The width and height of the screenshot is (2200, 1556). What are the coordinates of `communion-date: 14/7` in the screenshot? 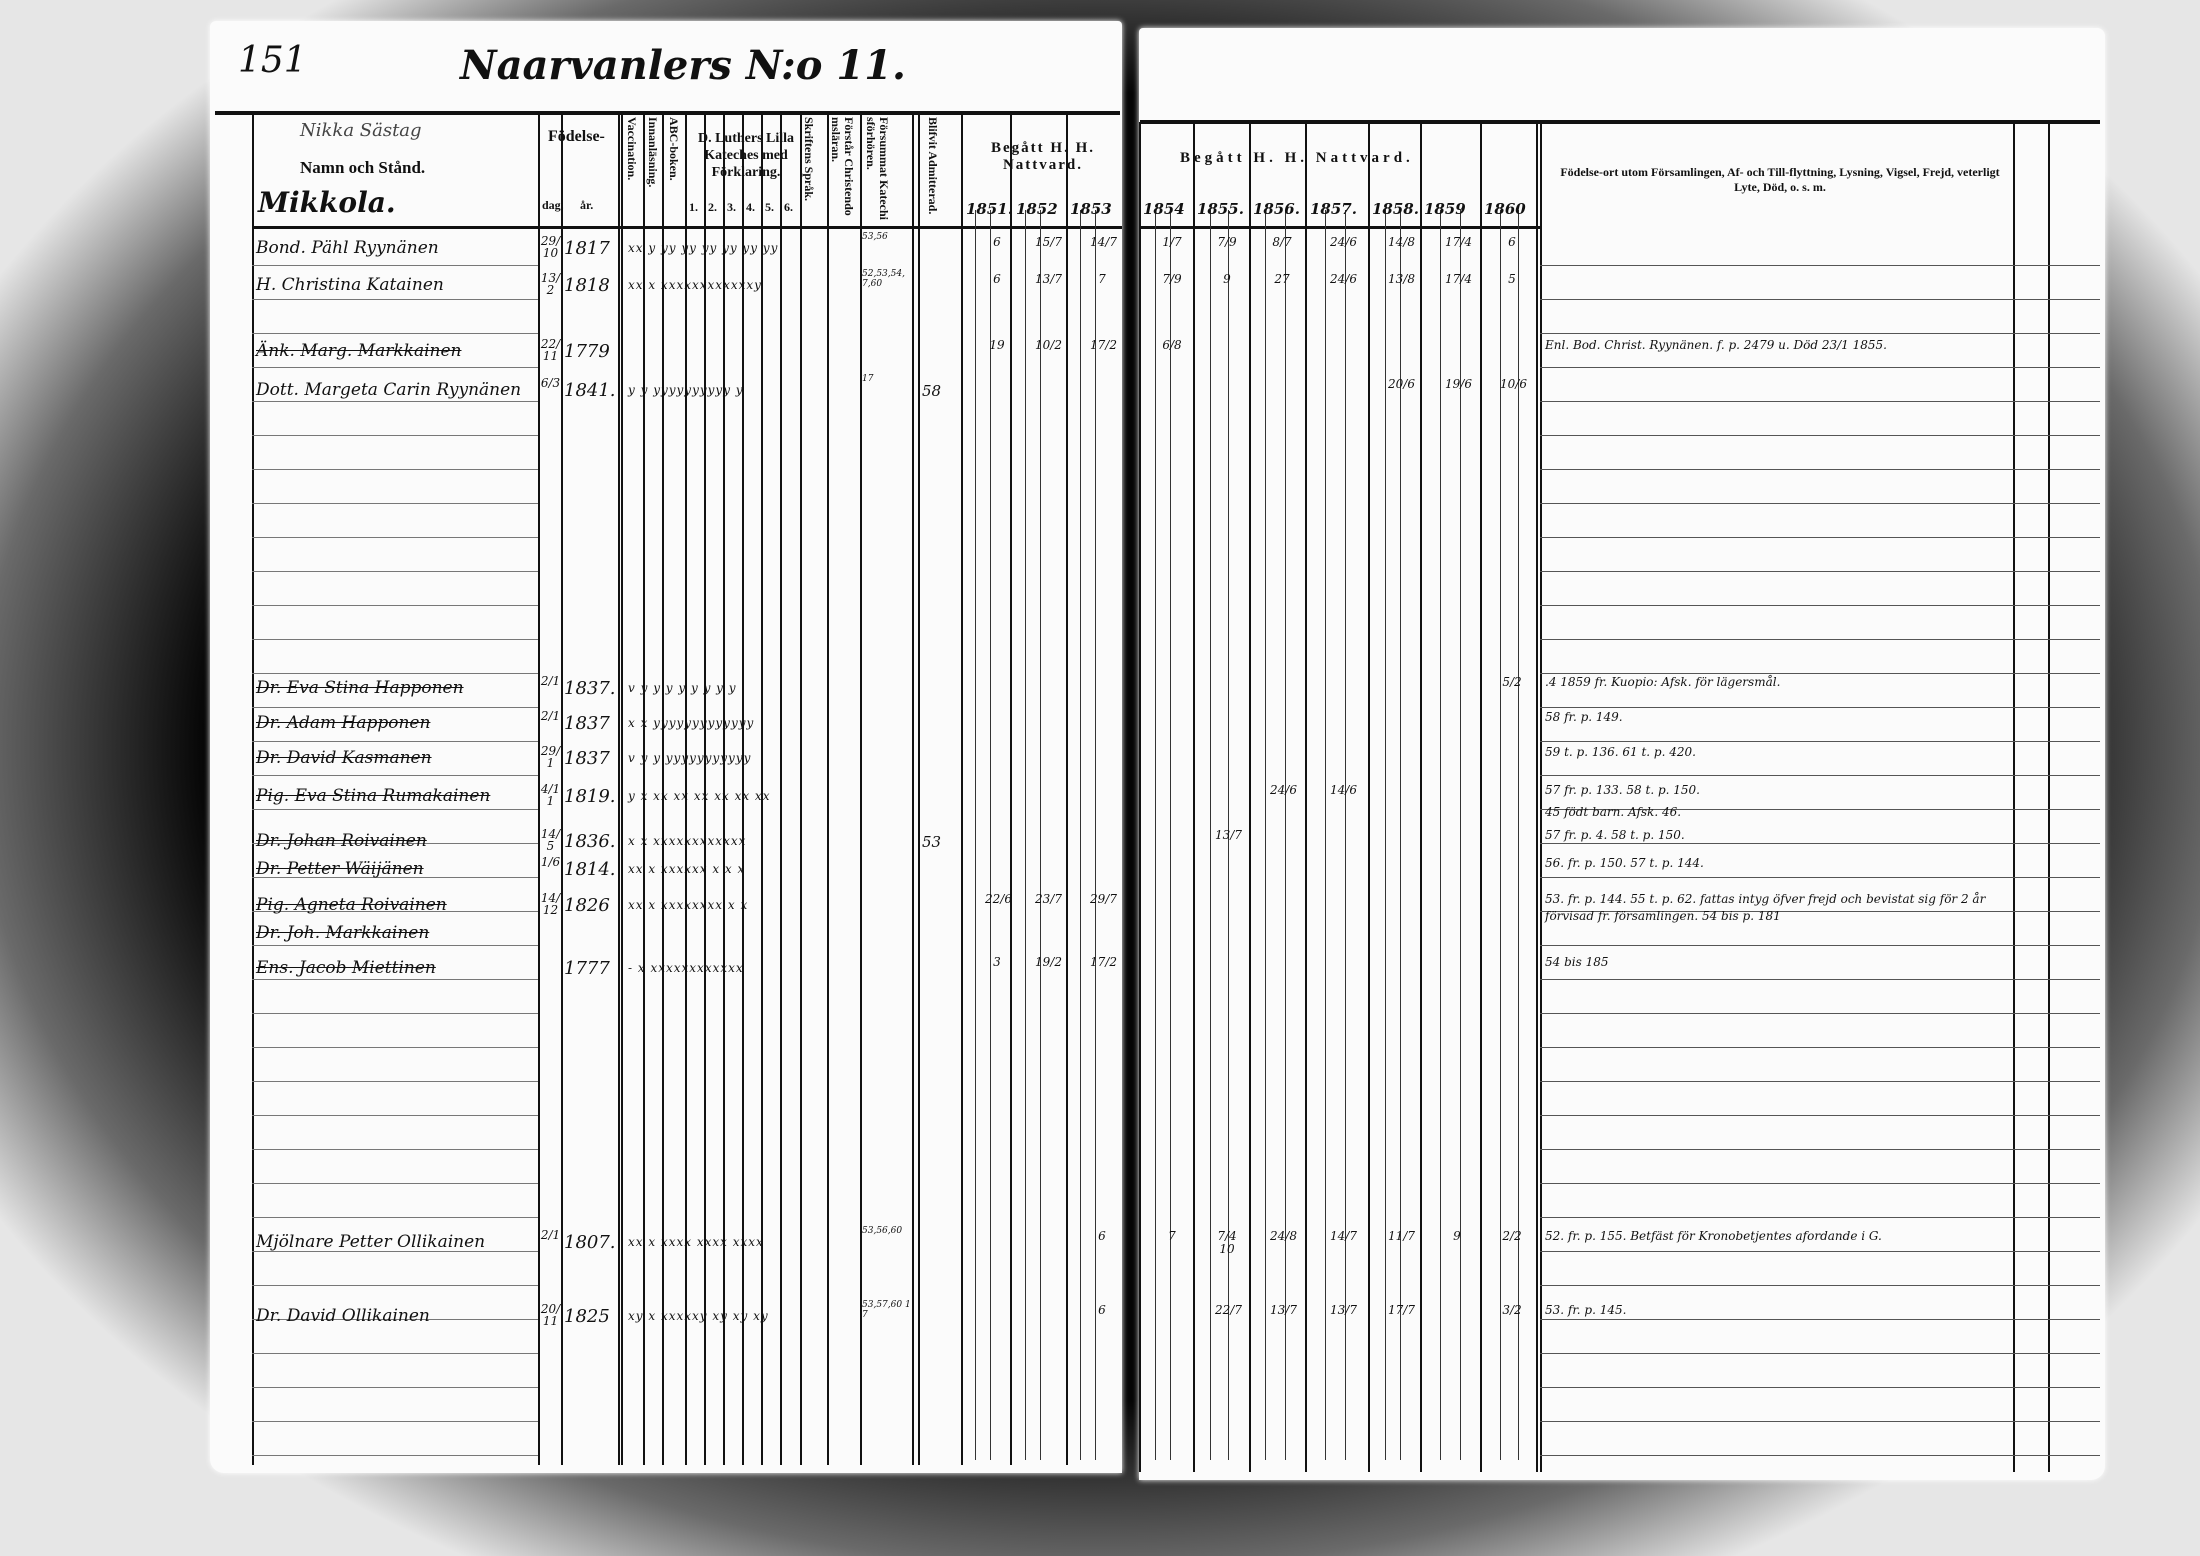 It's located at (1343, 1236).